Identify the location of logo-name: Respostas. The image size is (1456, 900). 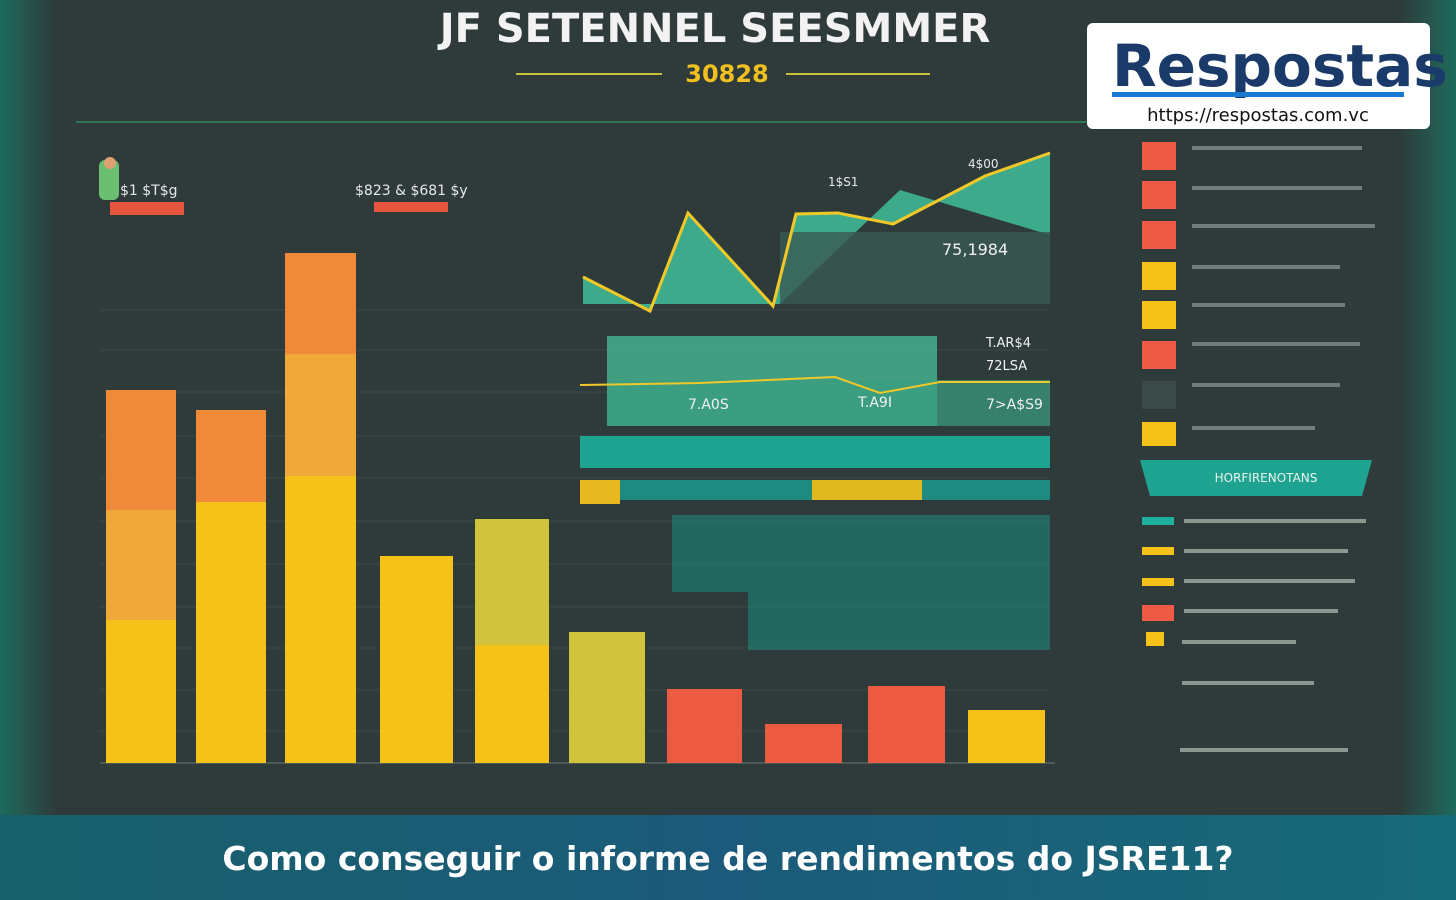
(1280, 66).